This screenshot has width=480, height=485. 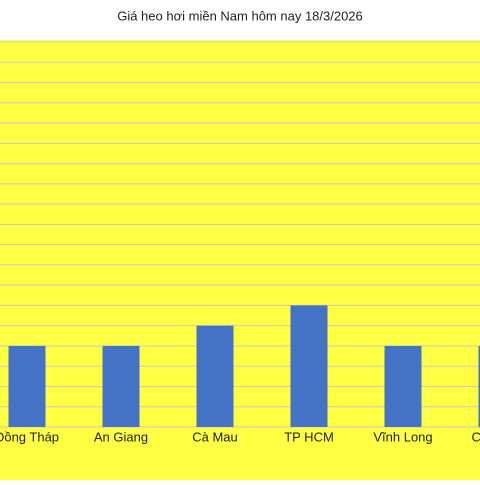 I want to click on x-tick-label: An Giang, so click(x=121, y=436).